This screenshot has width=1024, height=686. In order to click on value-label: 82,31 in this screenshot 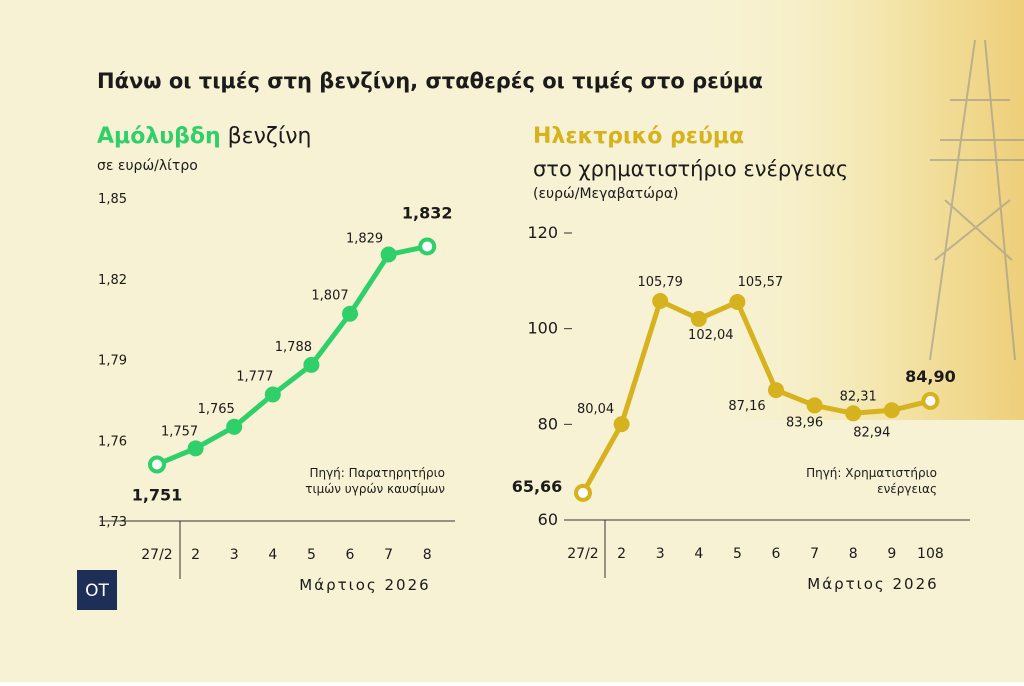, I will do `click(858, 396)`.